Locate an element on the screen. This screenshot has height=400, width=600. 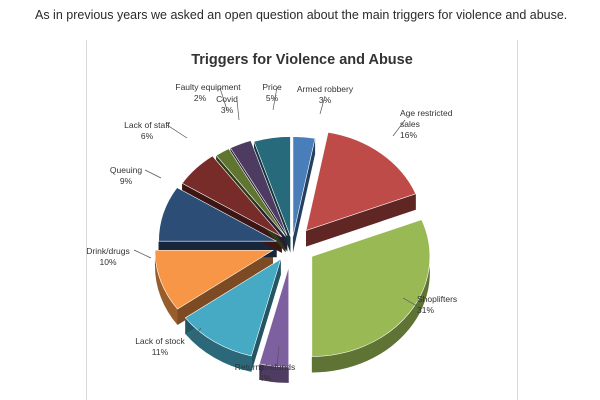
slice-label: Shoplifters 31% is located at coordinates (437, 304).